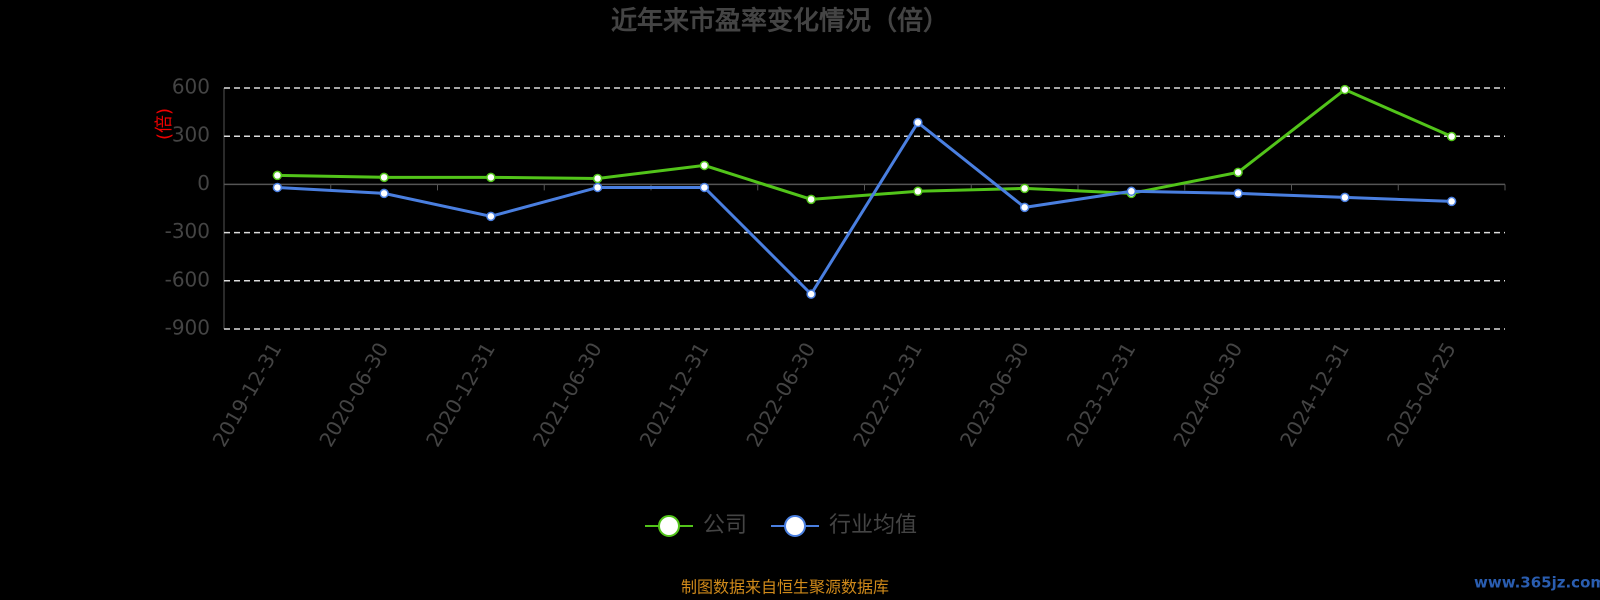 This screenshot has width=1600, height=600. Describe the element at coordinates (187, 279) in the screenshot. I see `y-tick-label: -600` at that location.